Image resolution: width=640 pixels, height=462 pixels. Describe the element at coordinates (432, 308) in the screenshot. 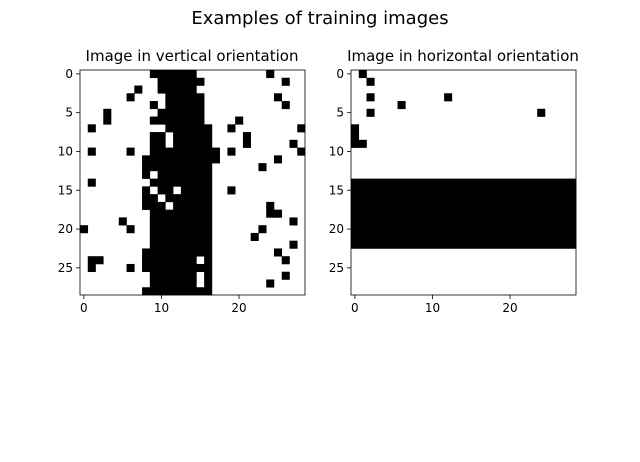

I see `x-tick-label: 10` at that location.